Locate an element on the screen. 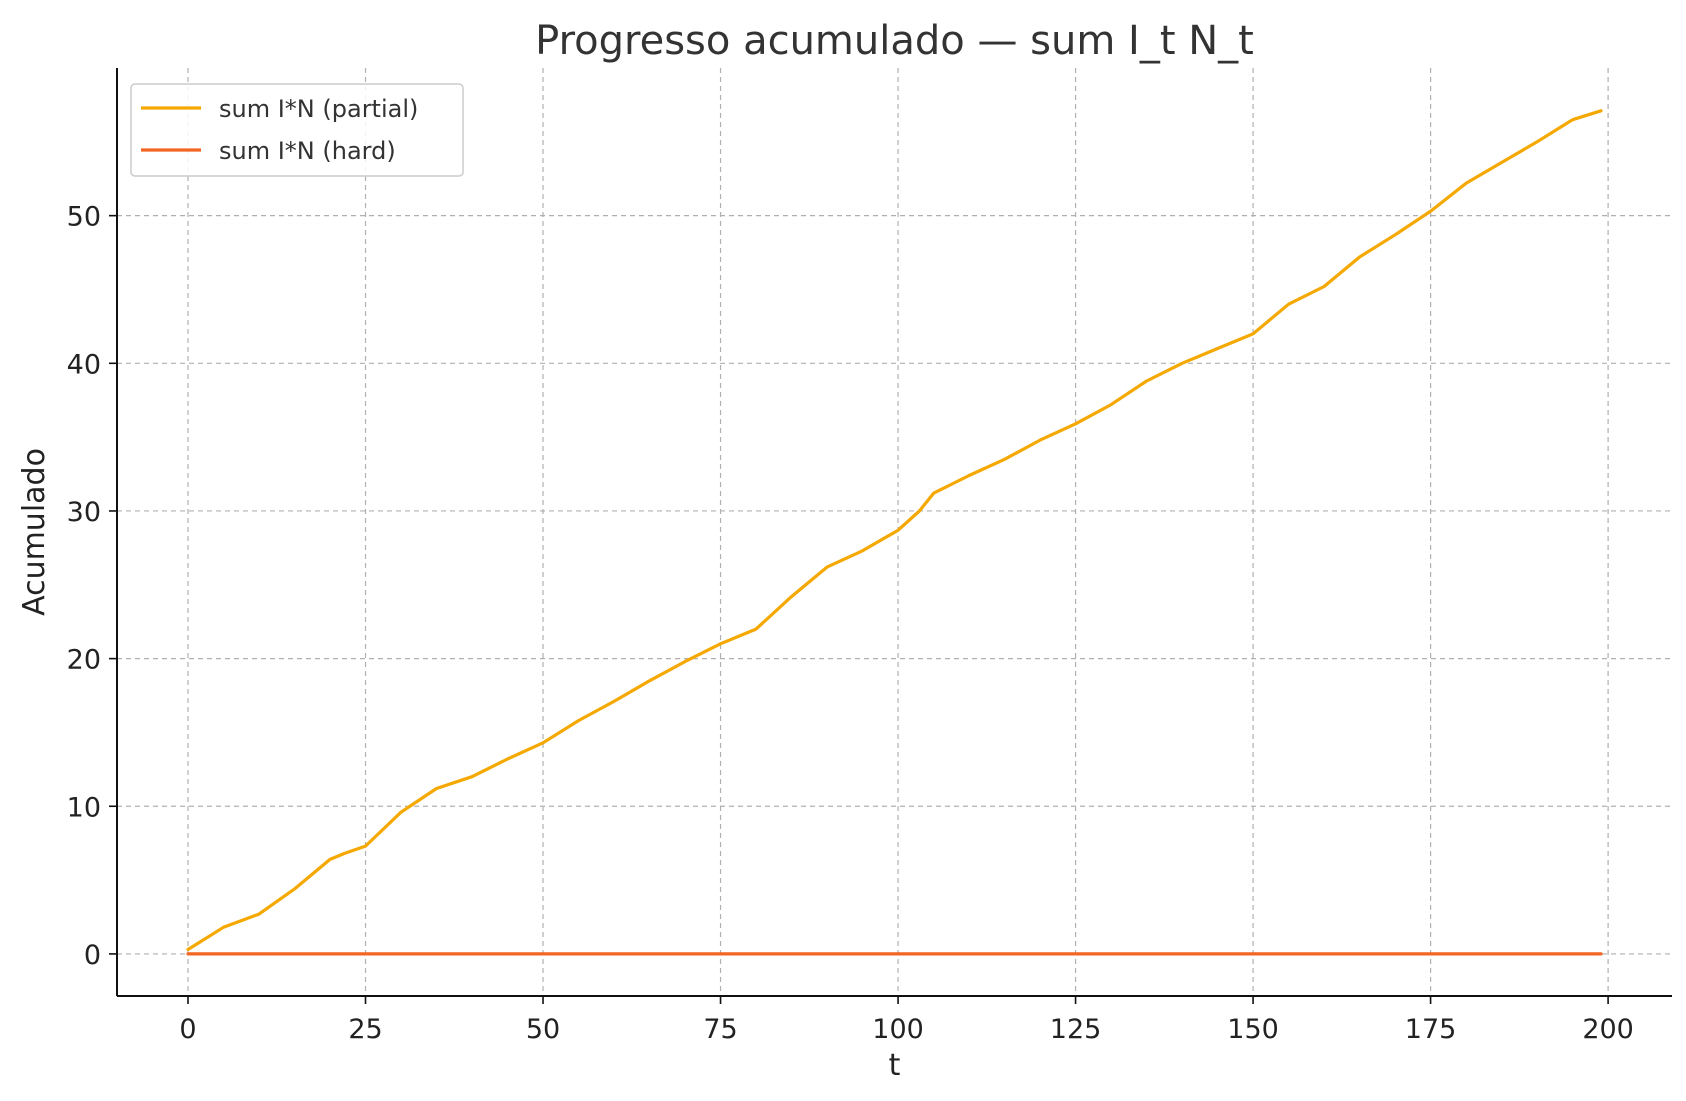 This screenshot has height=1101, width=1686. x-axis-label: t is located at coordinates (895, 1065).